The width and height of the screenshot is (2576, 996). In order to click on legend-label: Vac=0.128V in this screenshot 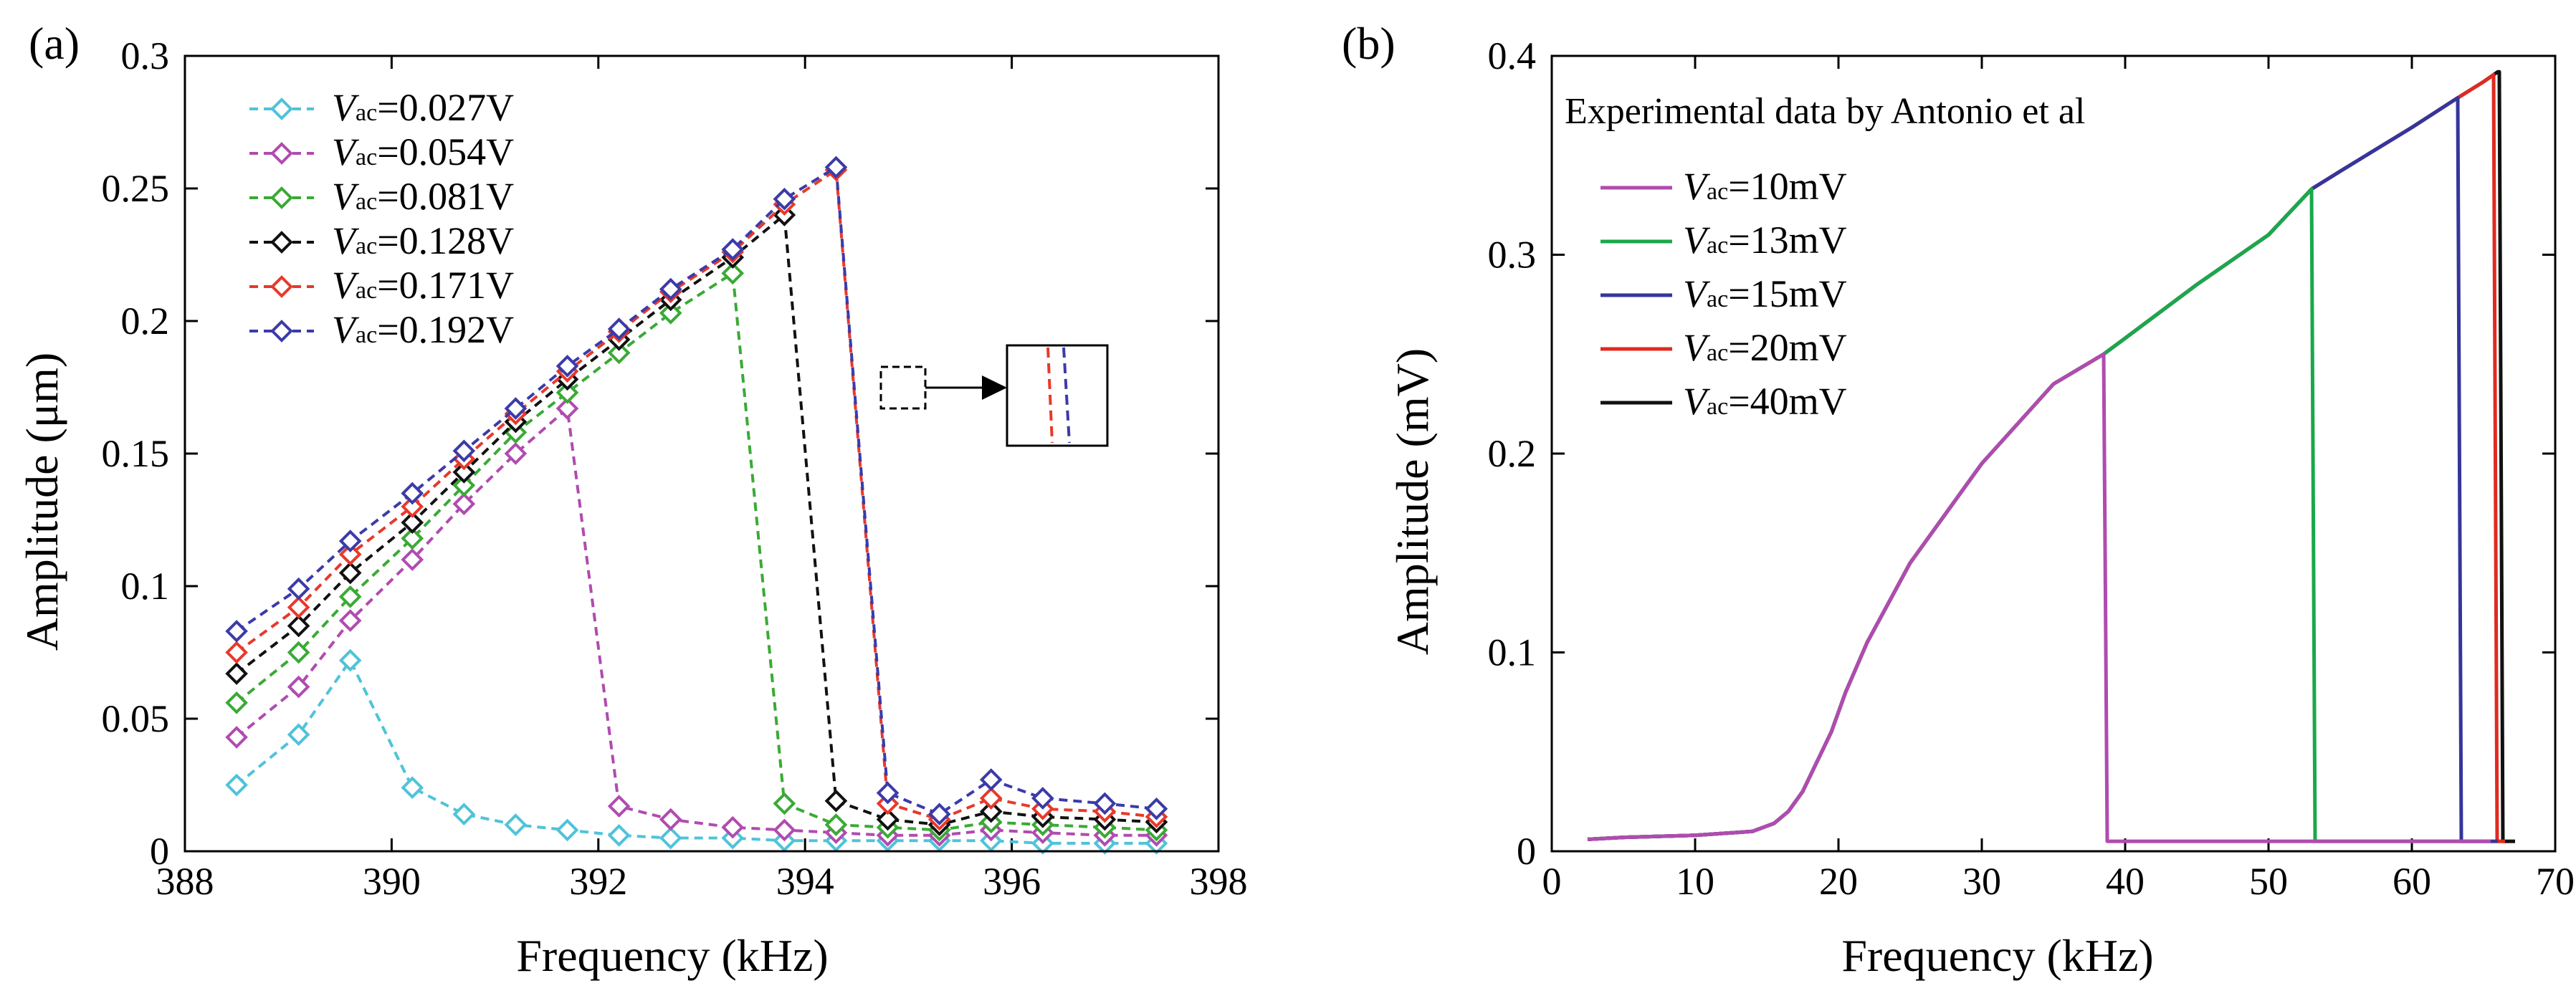, I will do `click(423, 241)`.